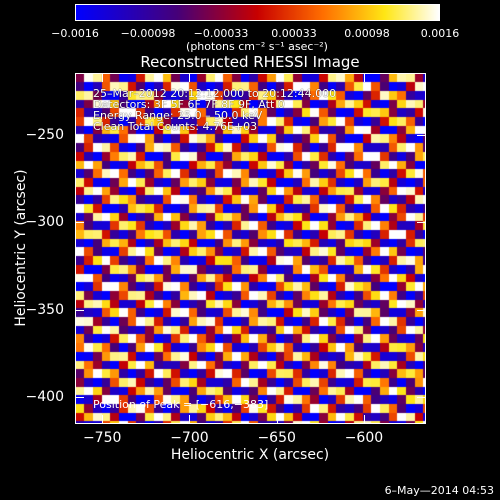  Describe the element at coordinates (175, 126) in the screenshot. I see `annotation-total-counts: Clean Total Counts: 4.76E+03` at that location.